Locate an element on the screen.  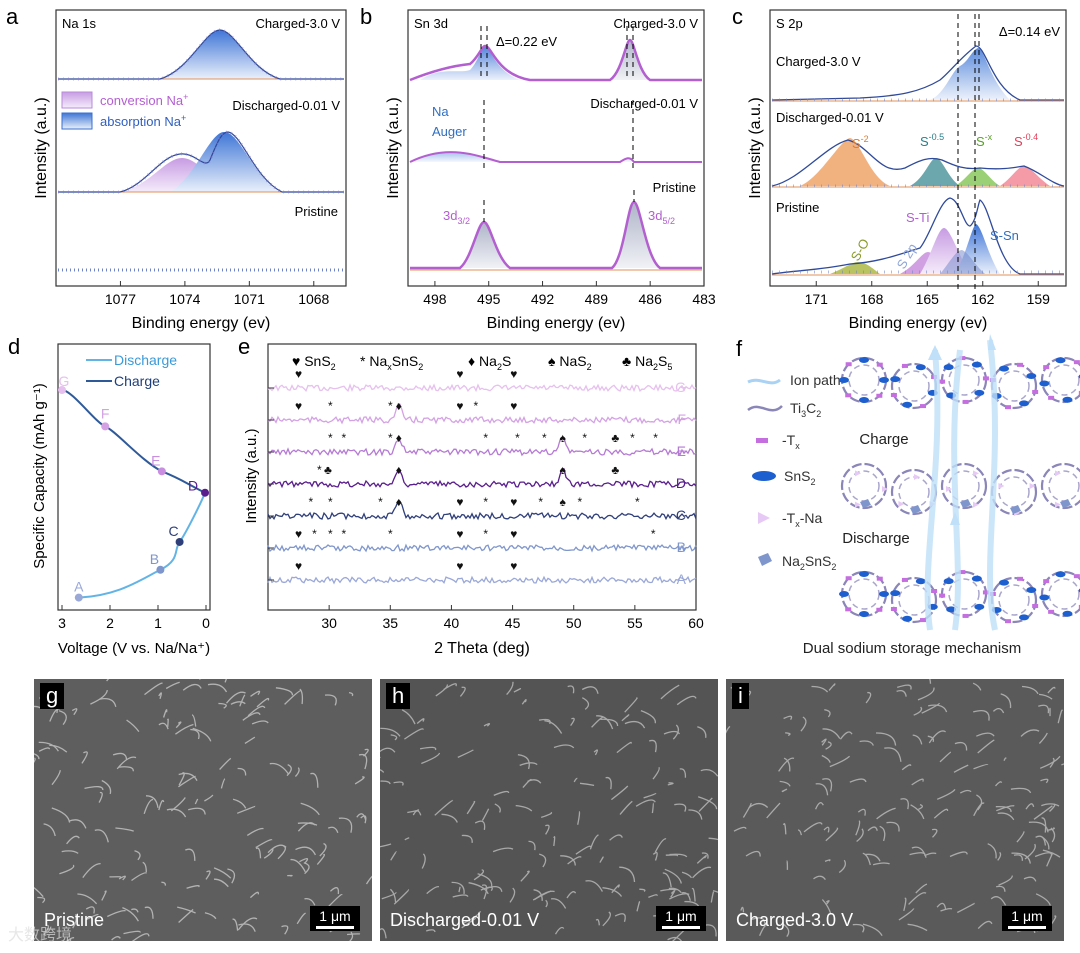
xlabel-c: Binding energy (ev) is located at coordinates (918, 323).